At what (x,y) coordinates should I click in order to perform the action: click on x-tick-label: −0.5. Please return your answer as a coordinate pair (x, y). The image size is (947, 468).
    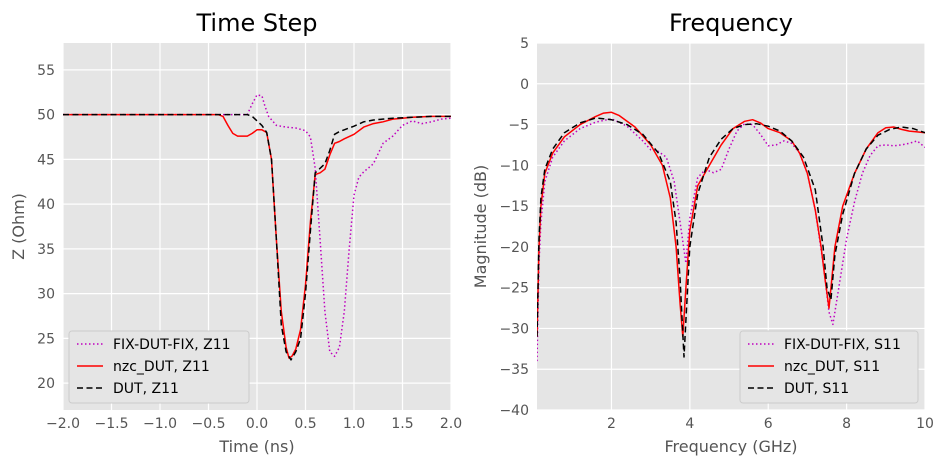
    Looking at the image, I should click on (209, 424).